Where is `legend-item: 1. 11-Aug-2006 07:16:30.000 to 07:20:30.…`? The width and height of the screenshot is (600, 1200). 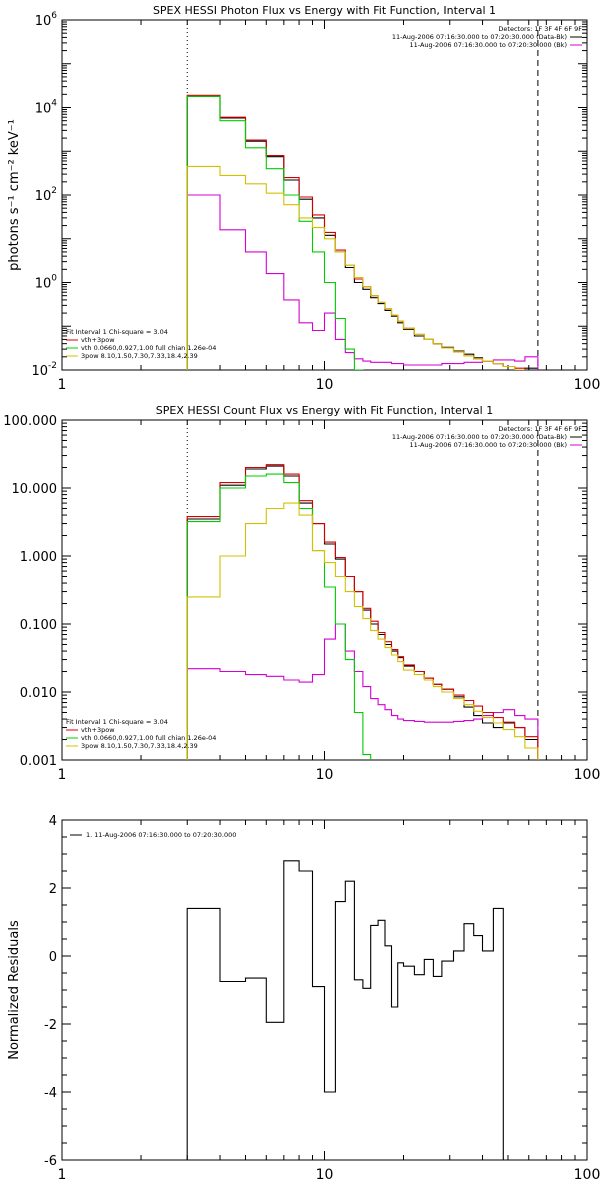 legend-item: 1. 11-Aug-2006 07:16:30.000 to 07:20:30.… is located at coordinates (161, 835).